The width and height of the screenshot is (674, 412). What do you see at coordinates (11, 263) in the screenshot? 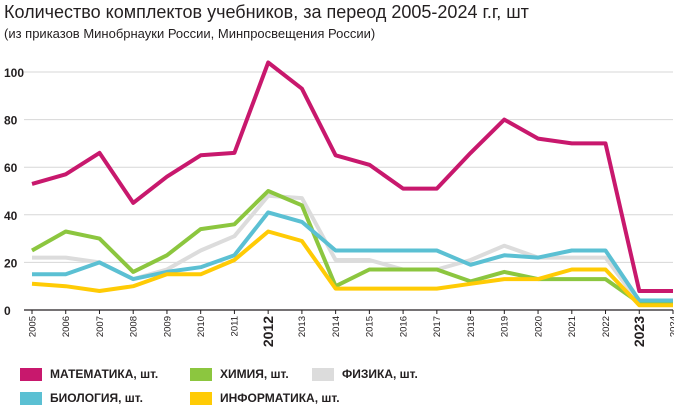
I see `y-tick-label-20: 20` at bounding box center [11, 263].